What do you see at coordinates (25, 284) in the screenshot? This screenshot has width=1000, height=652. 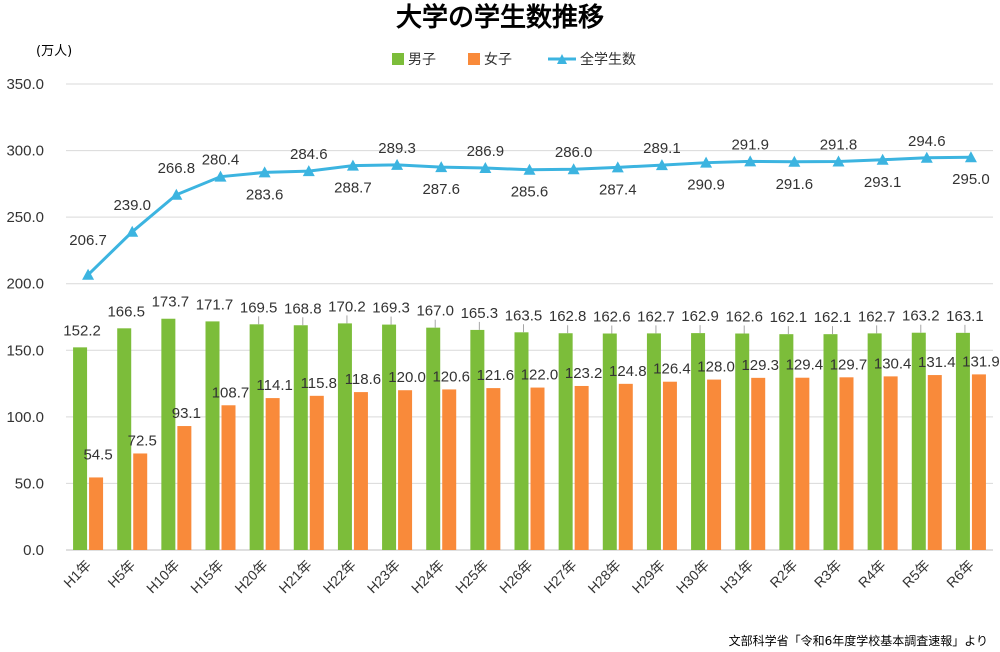 I see `y-tick-label: 200.0` at bounding box center [25, 284].